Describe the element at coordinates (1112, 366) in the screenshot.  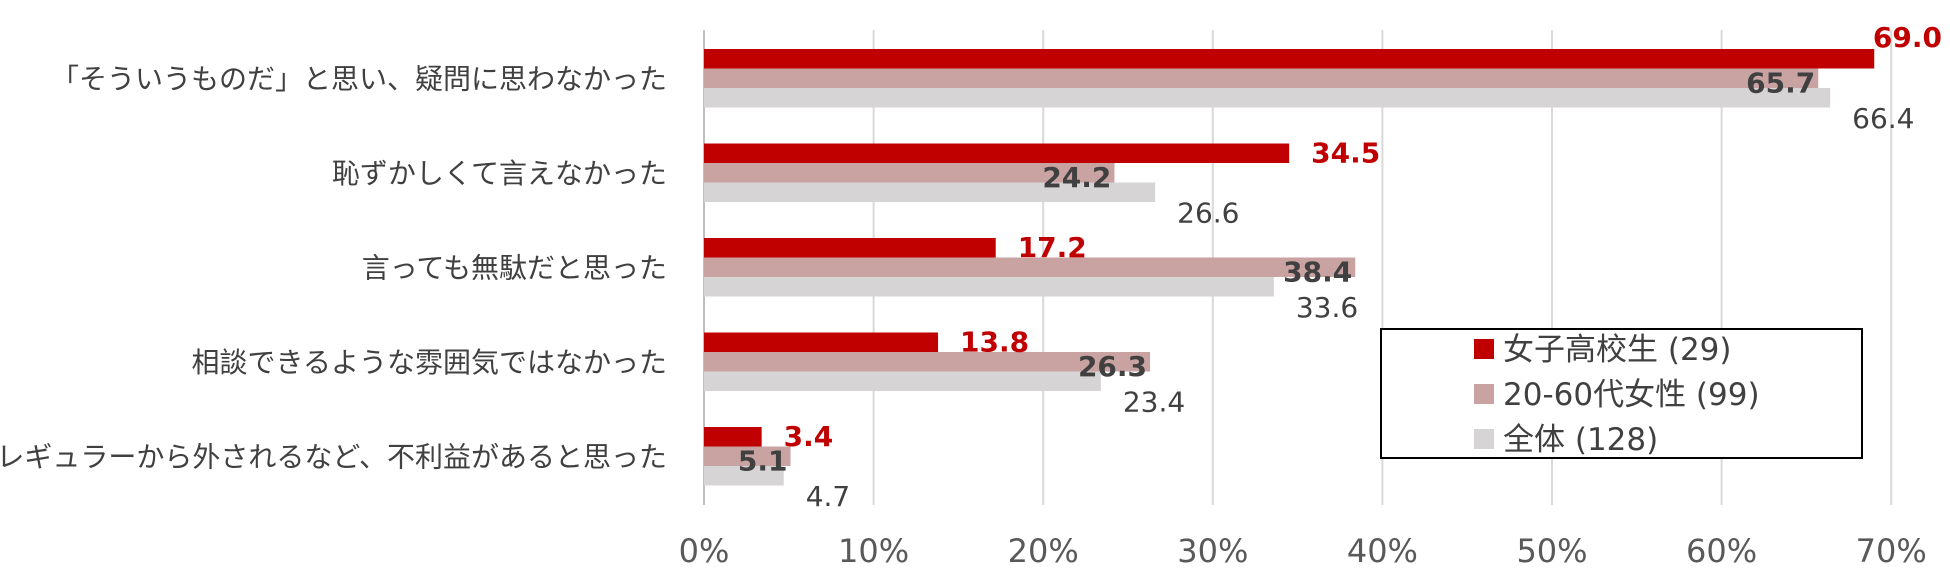
I see `value-label: 26.3` at that location.